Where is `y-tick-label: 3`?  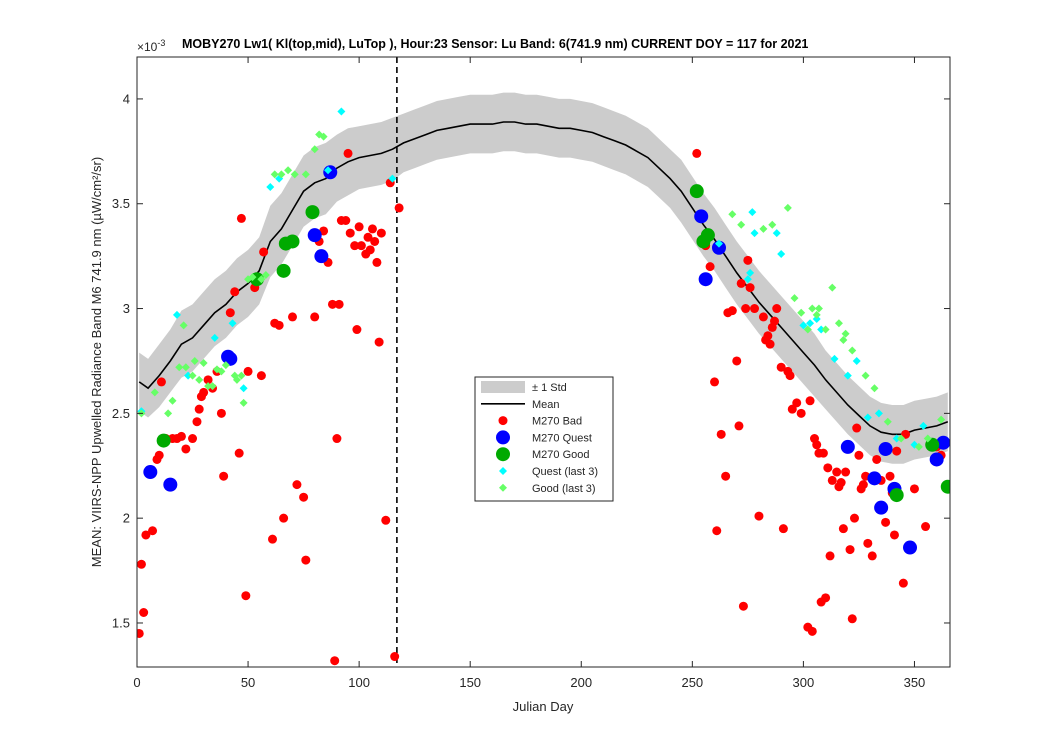
y-tick-label: 3 is located at coordinates (126, 308).